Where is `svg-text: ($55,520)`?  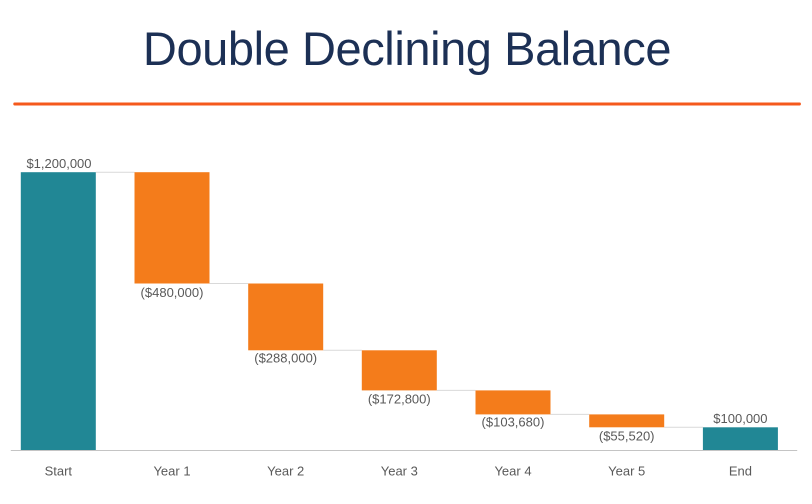 svg-text: ($55,520) is located at coordinates (627, 435).